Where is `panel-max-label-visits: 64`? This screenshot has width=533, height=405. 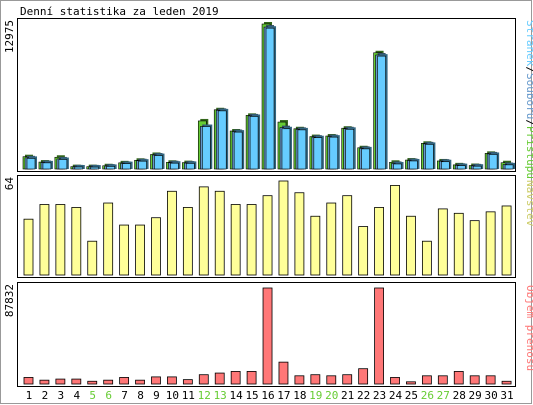
panel-max-label-visits: 64 is located at coordinates (9, 184).